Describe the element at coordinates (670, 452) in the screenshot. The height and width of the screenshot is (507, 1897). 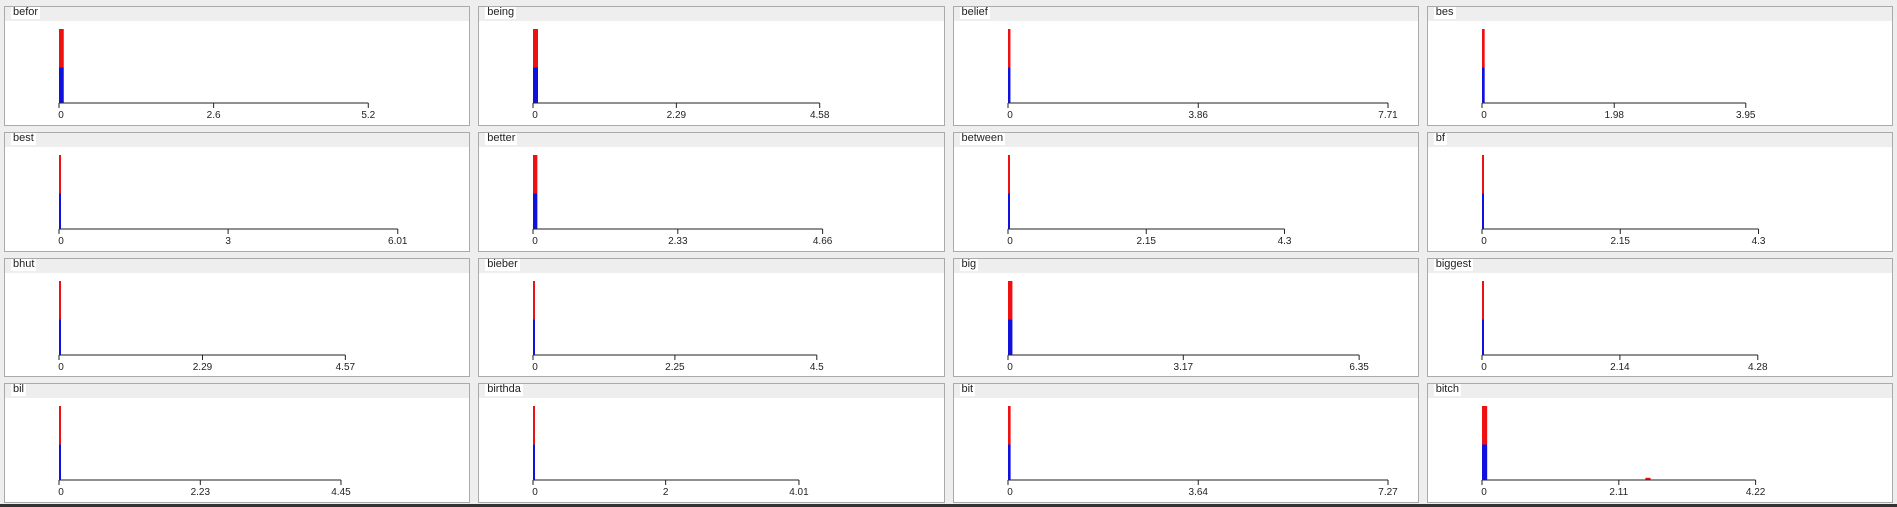
I see `histogram-plot: 0 2 4.01` at that location.